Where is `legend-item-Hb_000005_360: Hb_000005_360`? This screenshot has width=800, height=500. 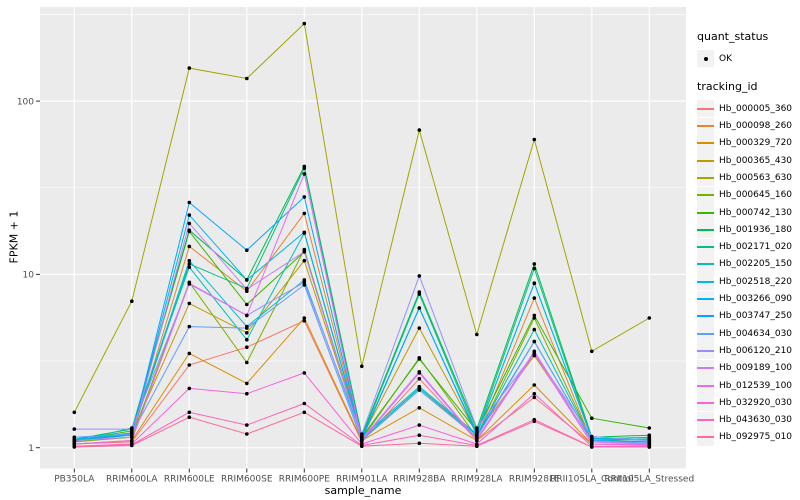 legend-item-Hb_000005_360: Hb_000005_360 is located at coordinates (744, 109).